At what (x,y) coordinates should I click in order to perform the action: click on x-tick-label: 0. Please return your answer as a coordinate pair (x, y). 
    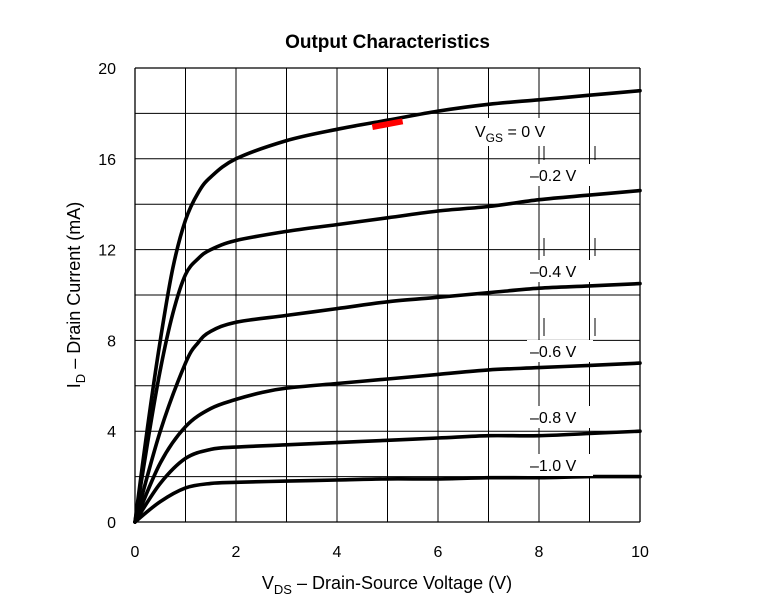
    Looking at the image, I should click on (135, 552).